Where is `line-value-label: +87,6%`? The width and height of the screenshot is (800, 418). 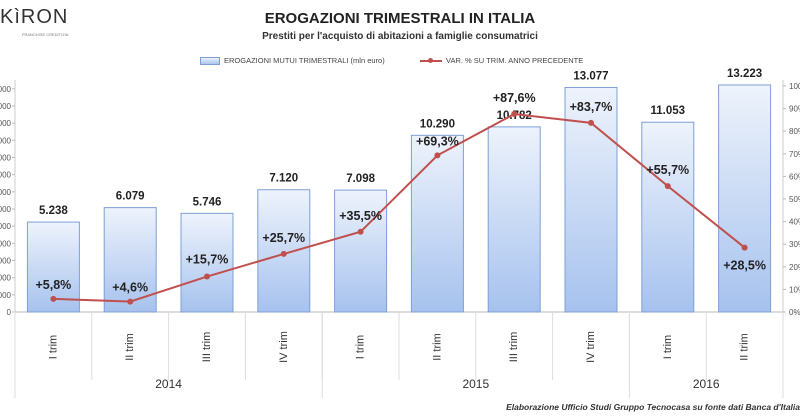 line-value-label: +87,6% is located at coordinates (514, 98).